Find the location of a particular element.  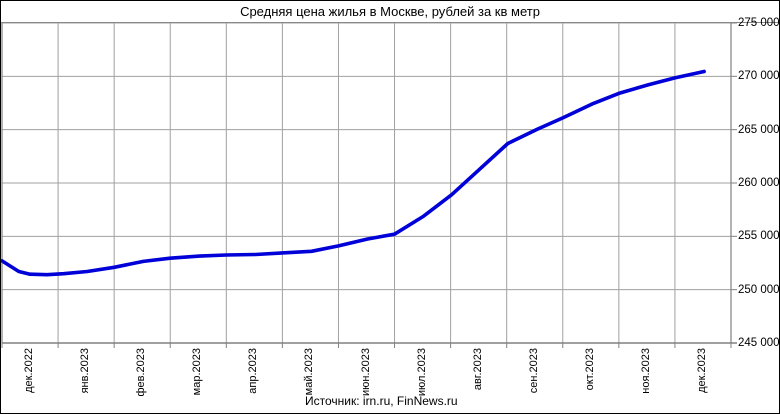

y-tick-label: 260 000 is located at coordinates (759, 183).